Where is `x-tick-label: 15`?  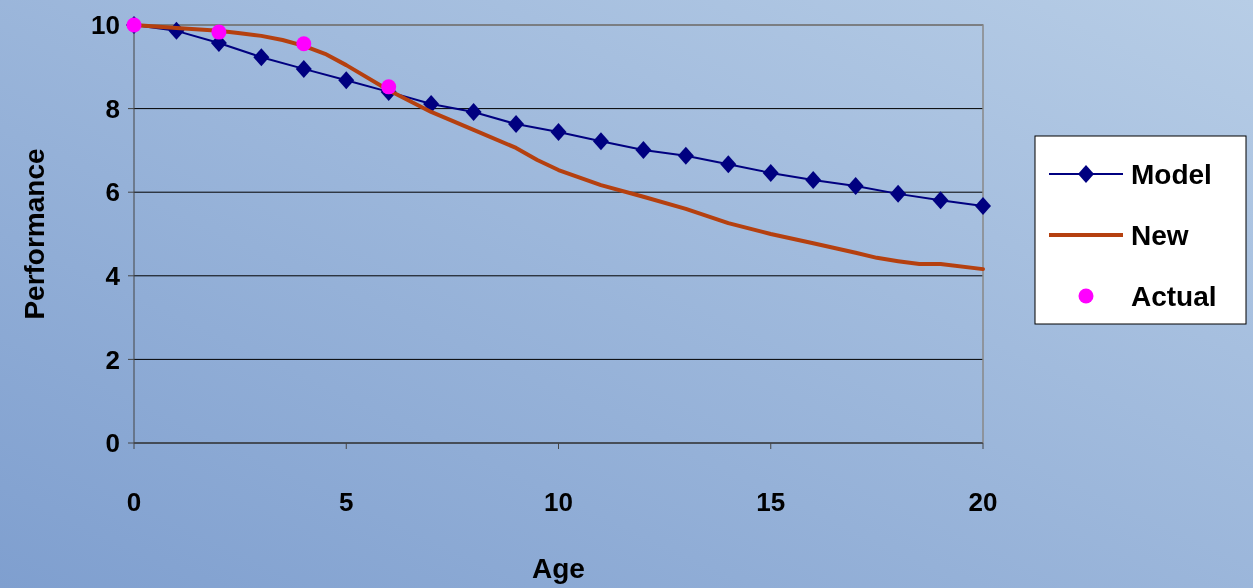
x-tick-label: 15 is located at coordinates (771, 502).